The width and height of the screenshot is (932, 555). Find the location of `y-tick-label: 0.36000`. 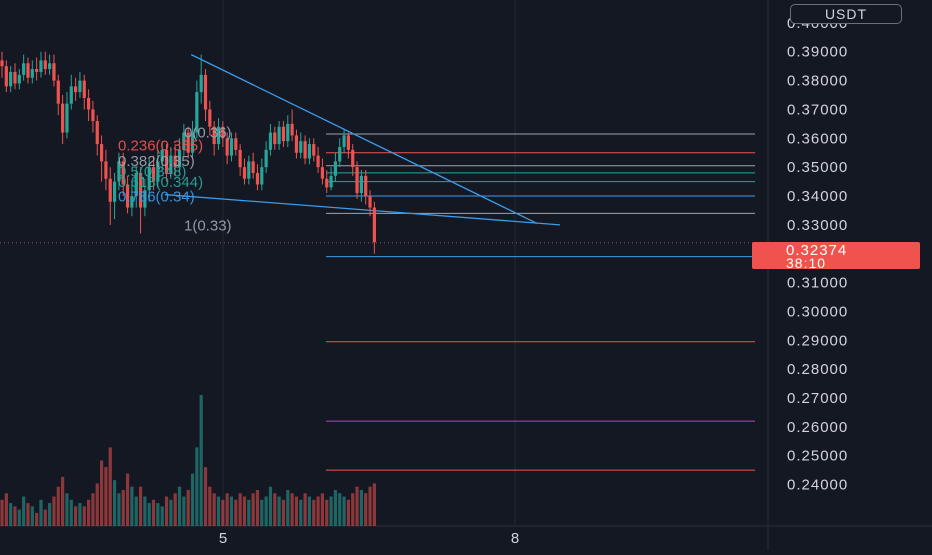

y-tick-label: 0.36000 is located at coordinates (817, 138).